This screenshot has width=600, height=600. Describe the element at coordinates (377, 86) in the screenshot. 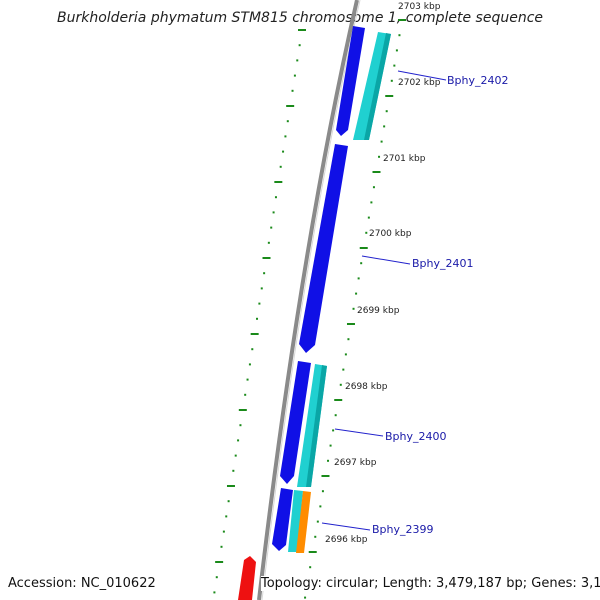

I see `cds-bphy-2402-cyan-shade` at that location.